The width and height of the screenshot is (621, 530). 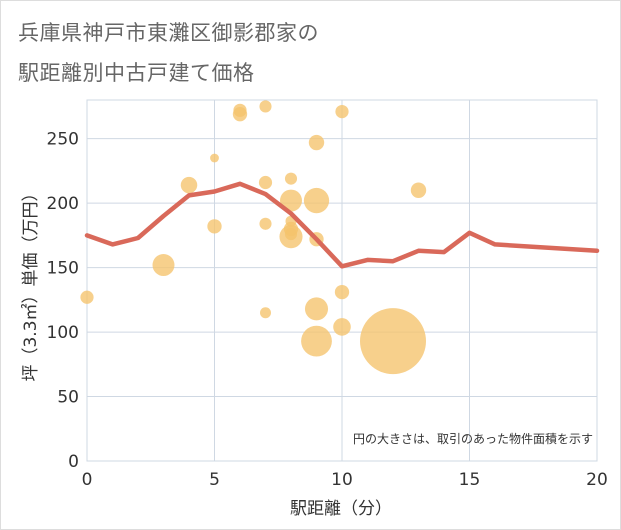 What do you see at coordinates (63, 333) in the screenshot?
I see `y-tick-label: 100` at bounding box center [63, 333].